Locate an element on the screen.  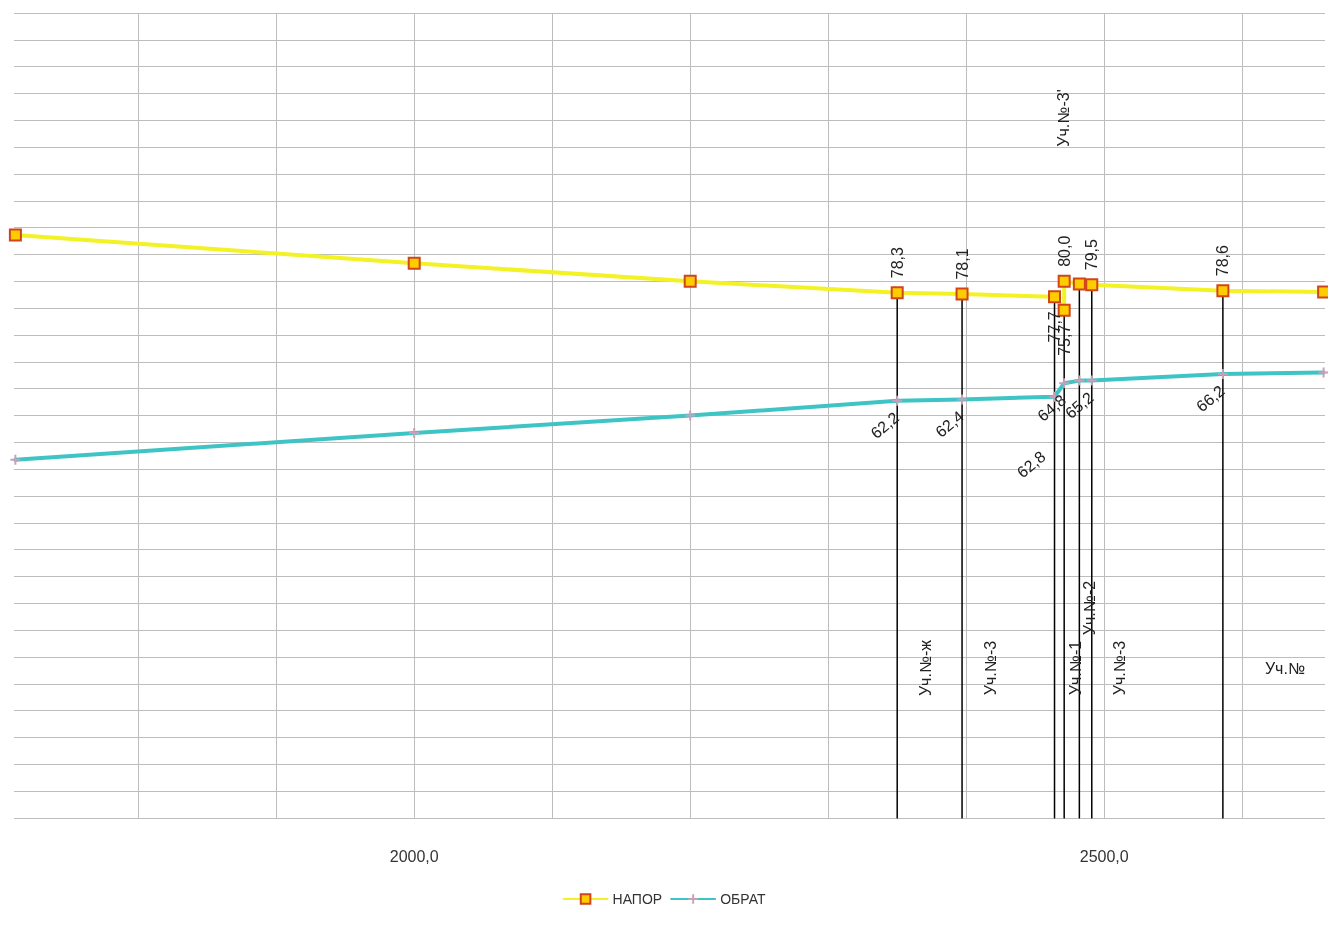
data-label: 79,5 is located at coordinates (1092, 254).